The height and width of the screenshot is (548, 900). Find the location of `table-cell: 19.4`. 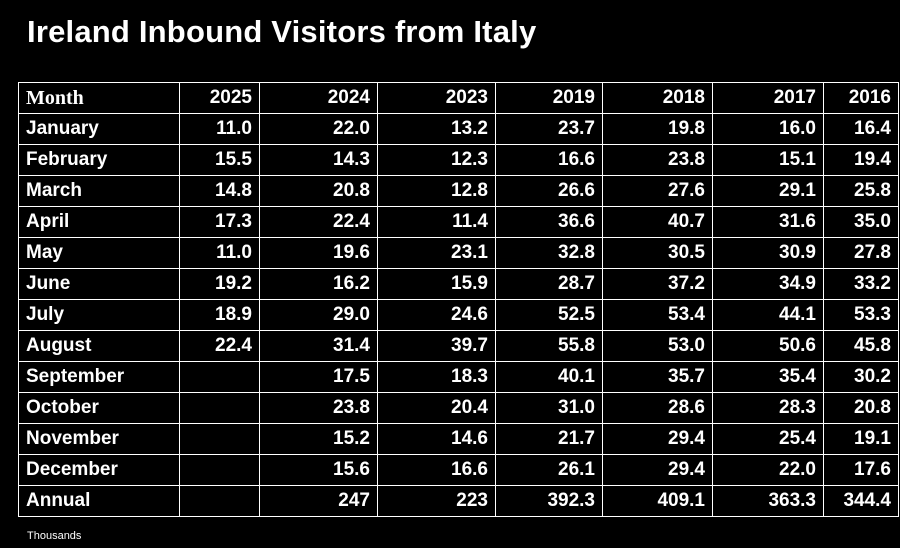

table-cell: 19.4 is located at coordinates (861, 160).